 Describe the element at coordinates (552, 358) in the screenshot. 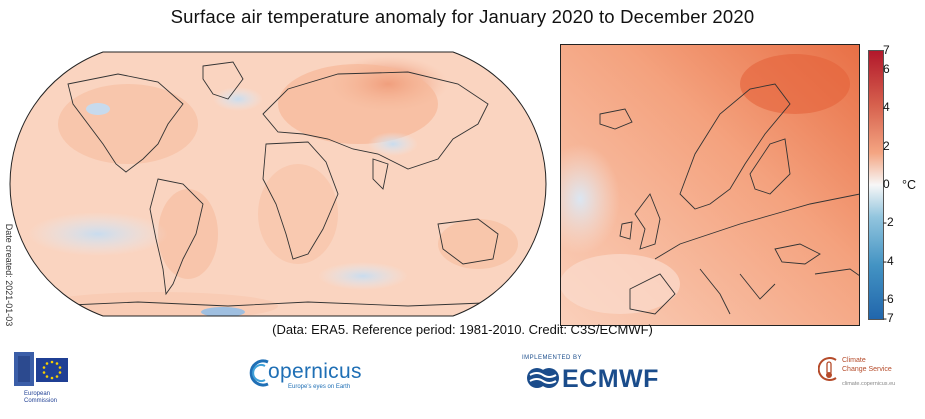

I see `ecmwf-implemented-by: IMPLEMENTED BY` at that location.